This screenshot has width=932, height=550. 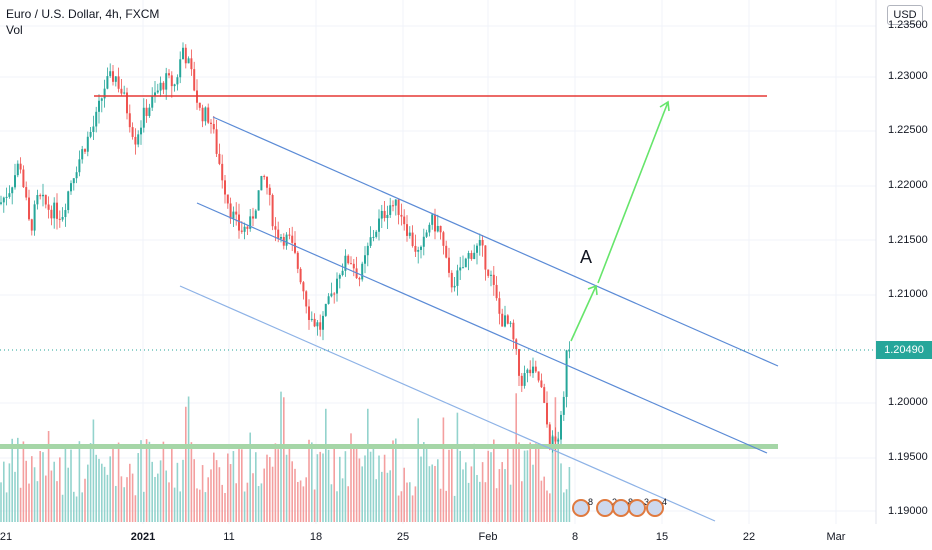 What do you see at coordinates (586, 257) in the screenshot?
I see `annotation-label-a: A` at bounding box center [586, 257].